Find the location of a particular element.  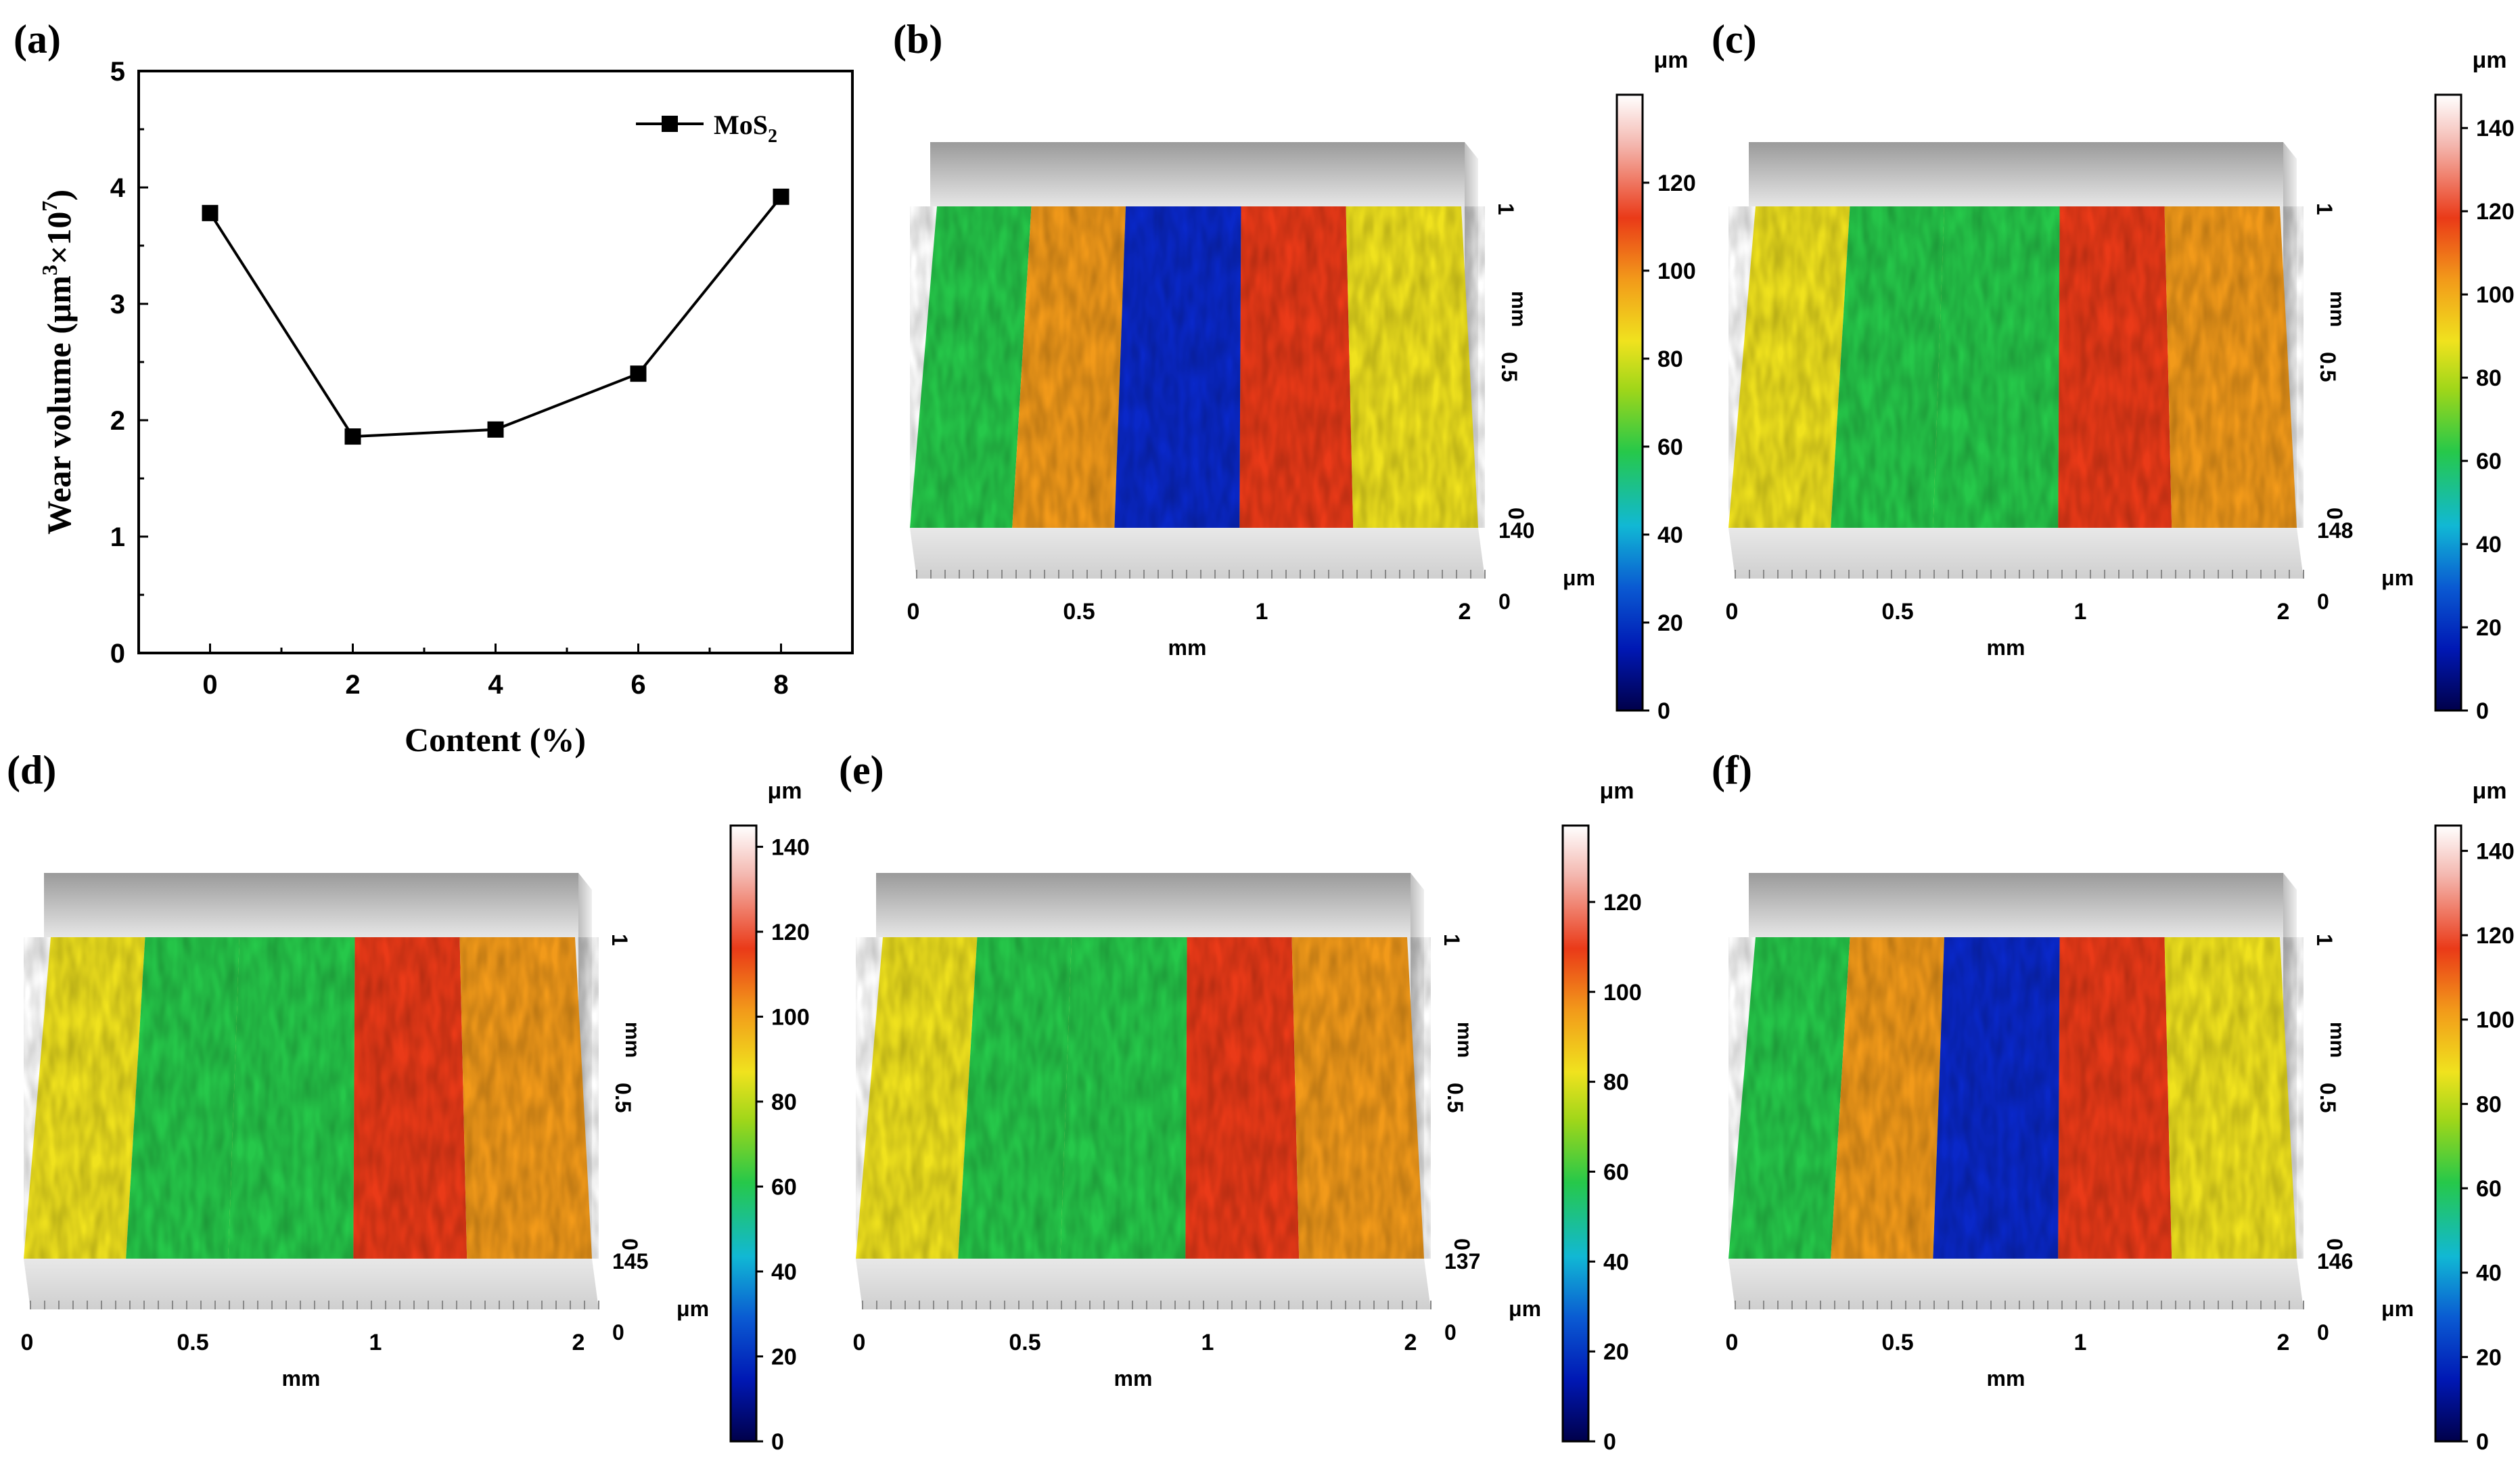

z-tick-label: 146 is located at coordinates (2335, 1261).